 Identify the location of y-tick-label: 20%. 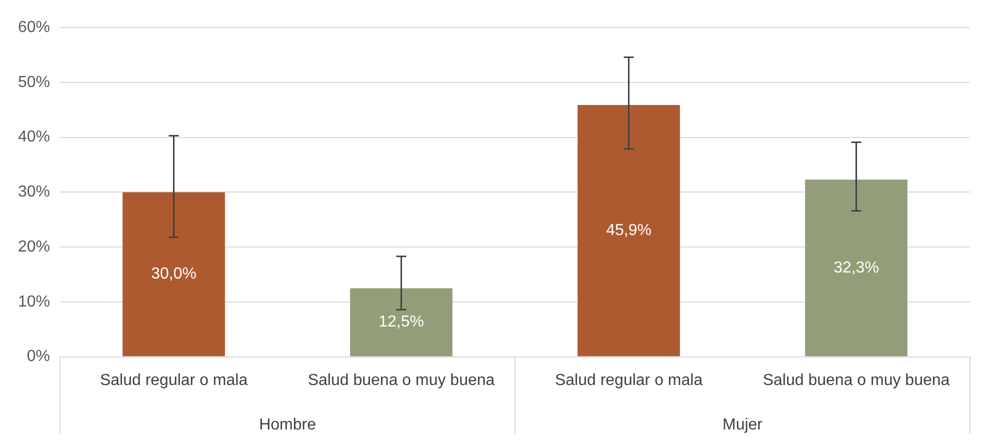
(34, 247).